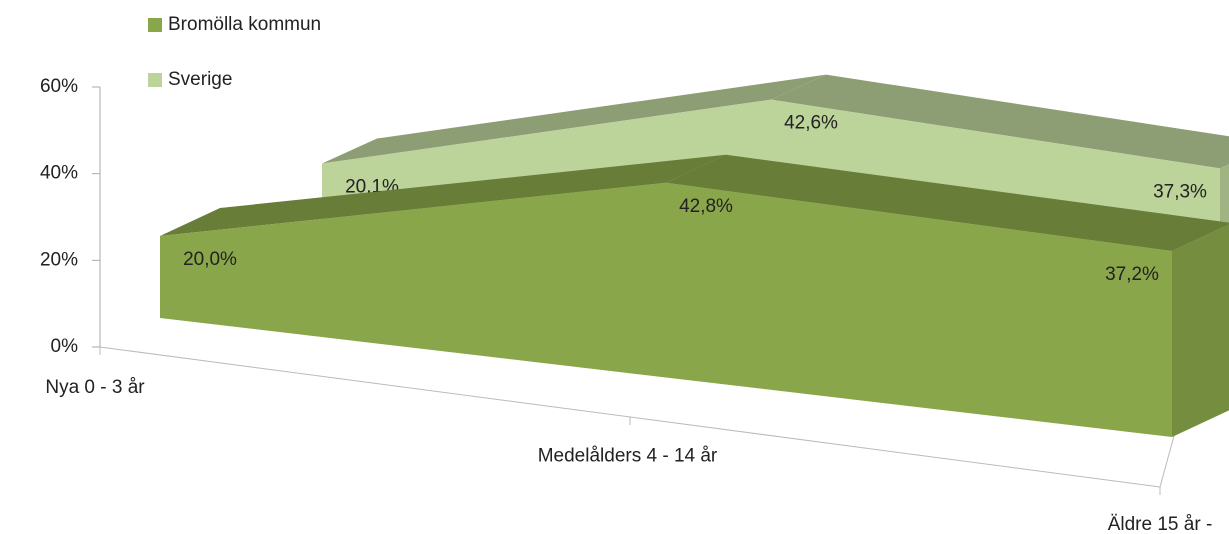 The width and height of the screenshot is (1229, 534). I want to click on legend-label: Sverige, so click(200, 79).